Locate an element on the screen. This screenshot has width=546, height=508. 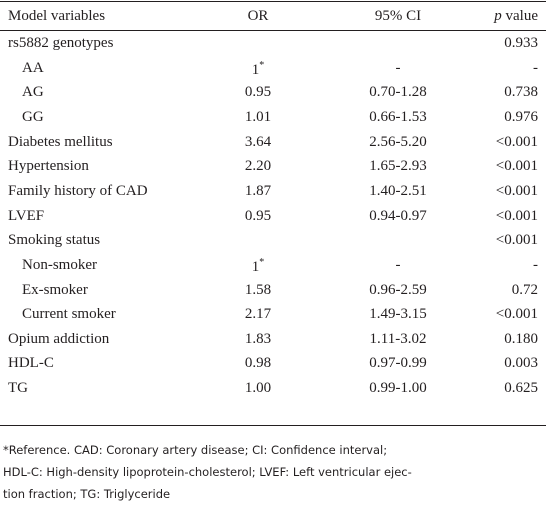
bottom-rule is located at coordinates (273, 425).